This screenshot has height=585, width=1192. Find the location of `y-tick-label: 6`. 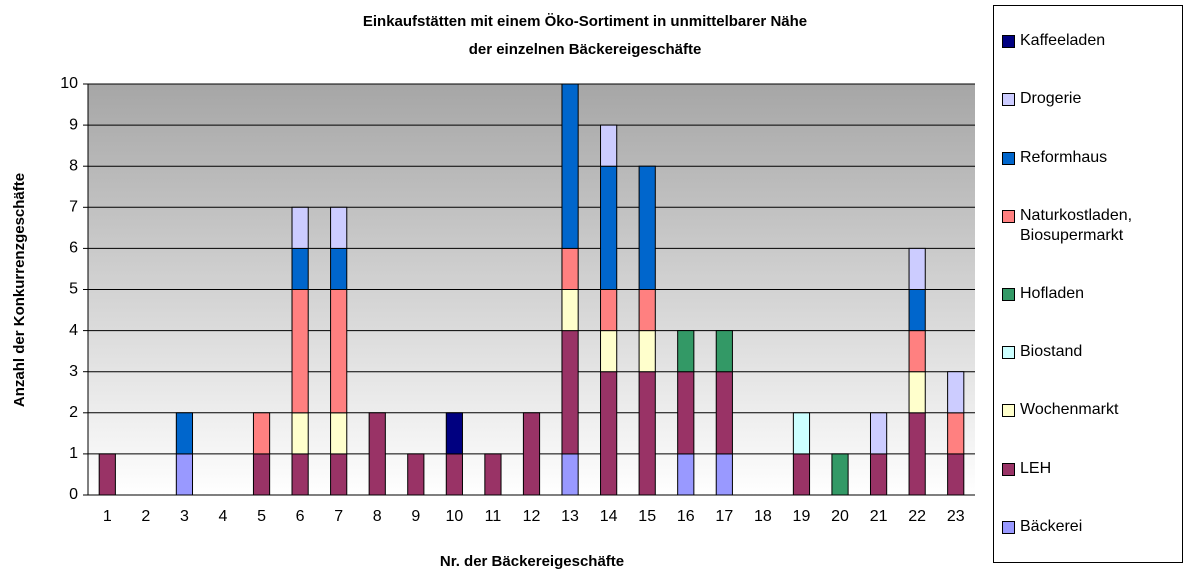

y-tick-label: 6 is located at coordinates (73, 248).